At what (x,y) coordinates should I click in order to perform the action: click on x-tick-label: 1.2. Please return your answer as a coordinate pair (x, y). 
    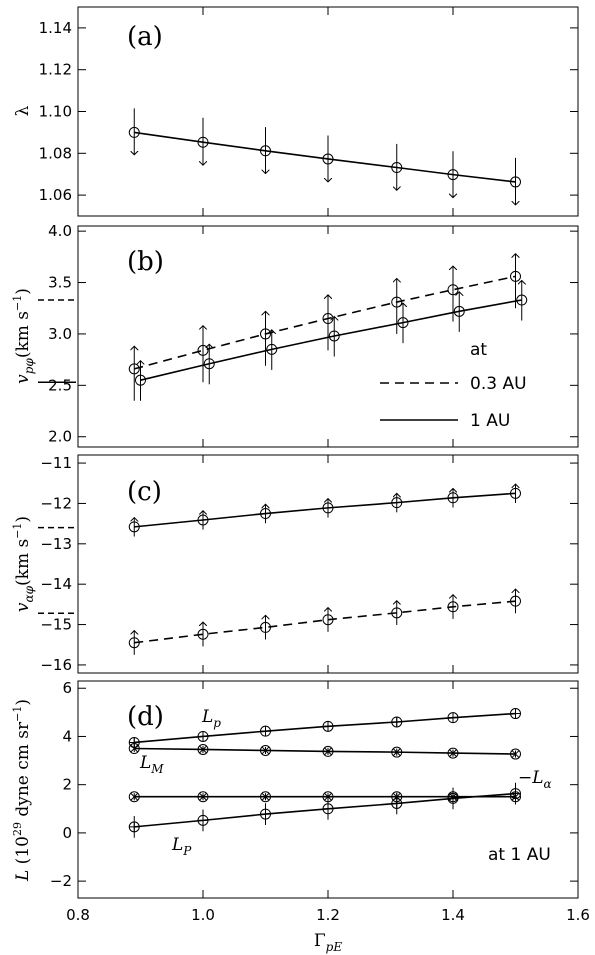
    Looking at the image, I should click on (328, 915).